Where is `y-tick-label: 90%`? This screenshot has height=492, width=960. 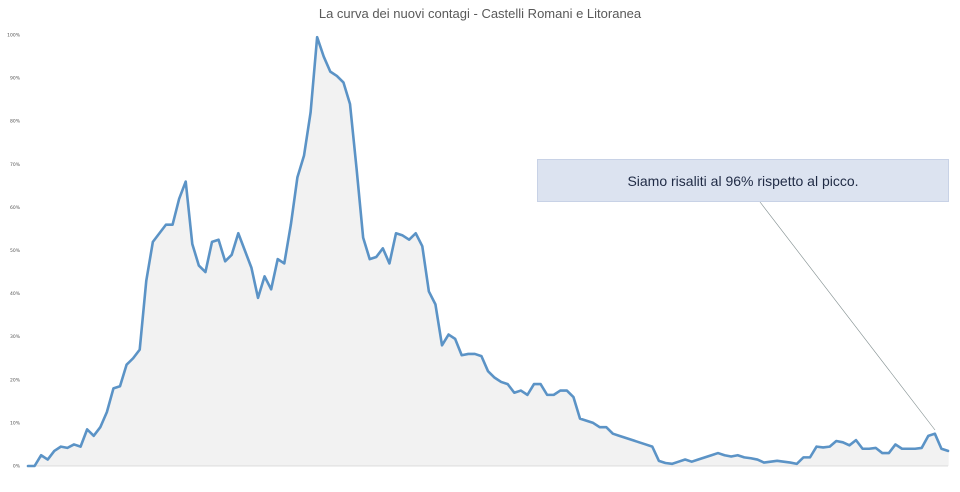
y-tick-label: 90% is located at coordinates (15, 79).